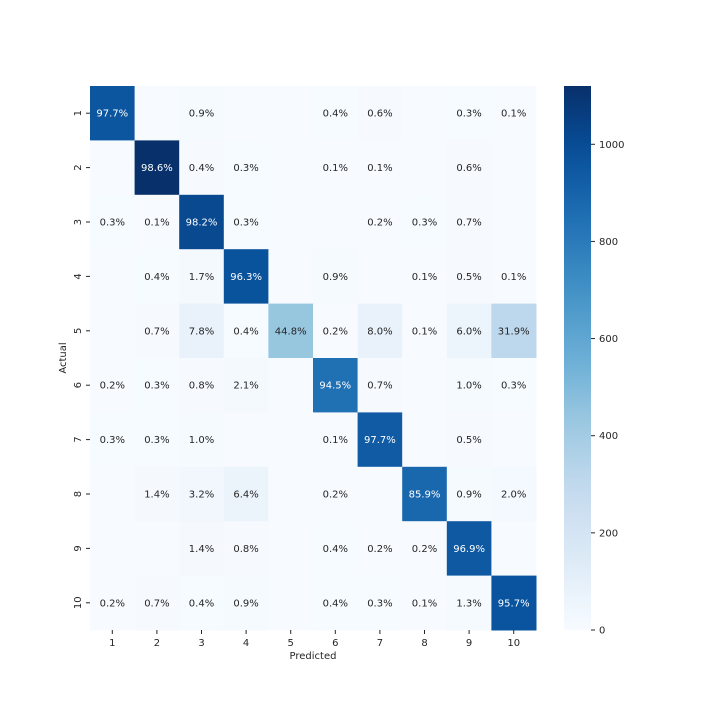  Describe the element at coordinates (469, 549) in the screenshot. I see `cell-label: 96.9%` at that location.